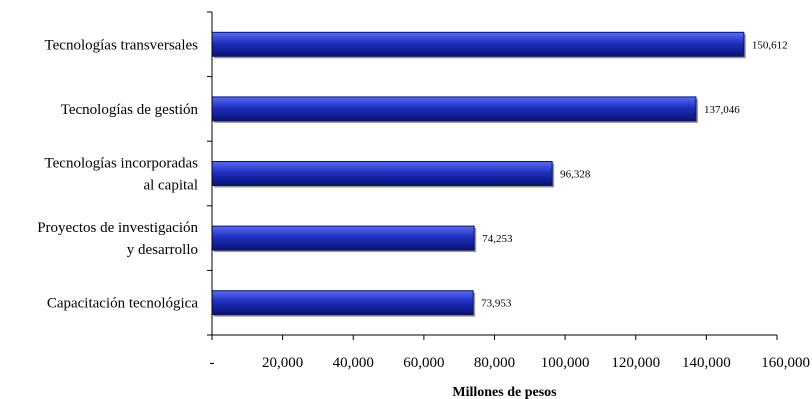  I want to click on category-label: Tecnologías transversales, so click(122, 45).